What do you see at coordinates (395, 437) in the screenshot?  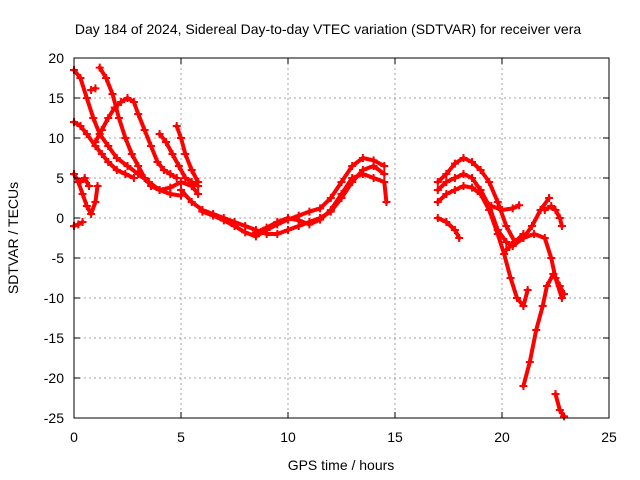 I see `x-tick-label: 15` at bounding box center [395, 437].